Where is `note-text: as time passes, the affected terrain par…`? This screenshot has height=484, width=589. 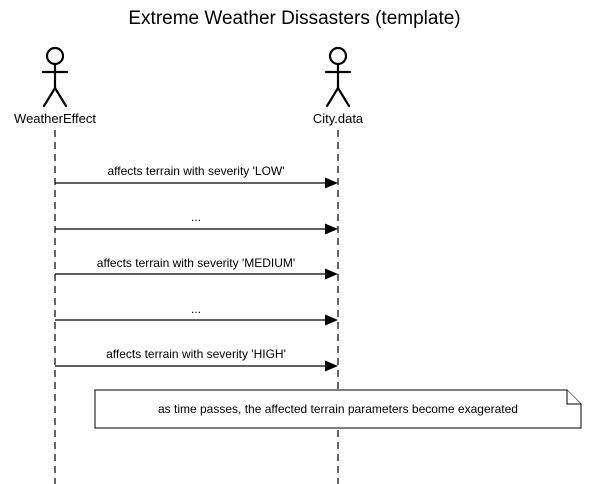 note-text: as time passes, the affected terrain par… is located at coordinates (338, 409).